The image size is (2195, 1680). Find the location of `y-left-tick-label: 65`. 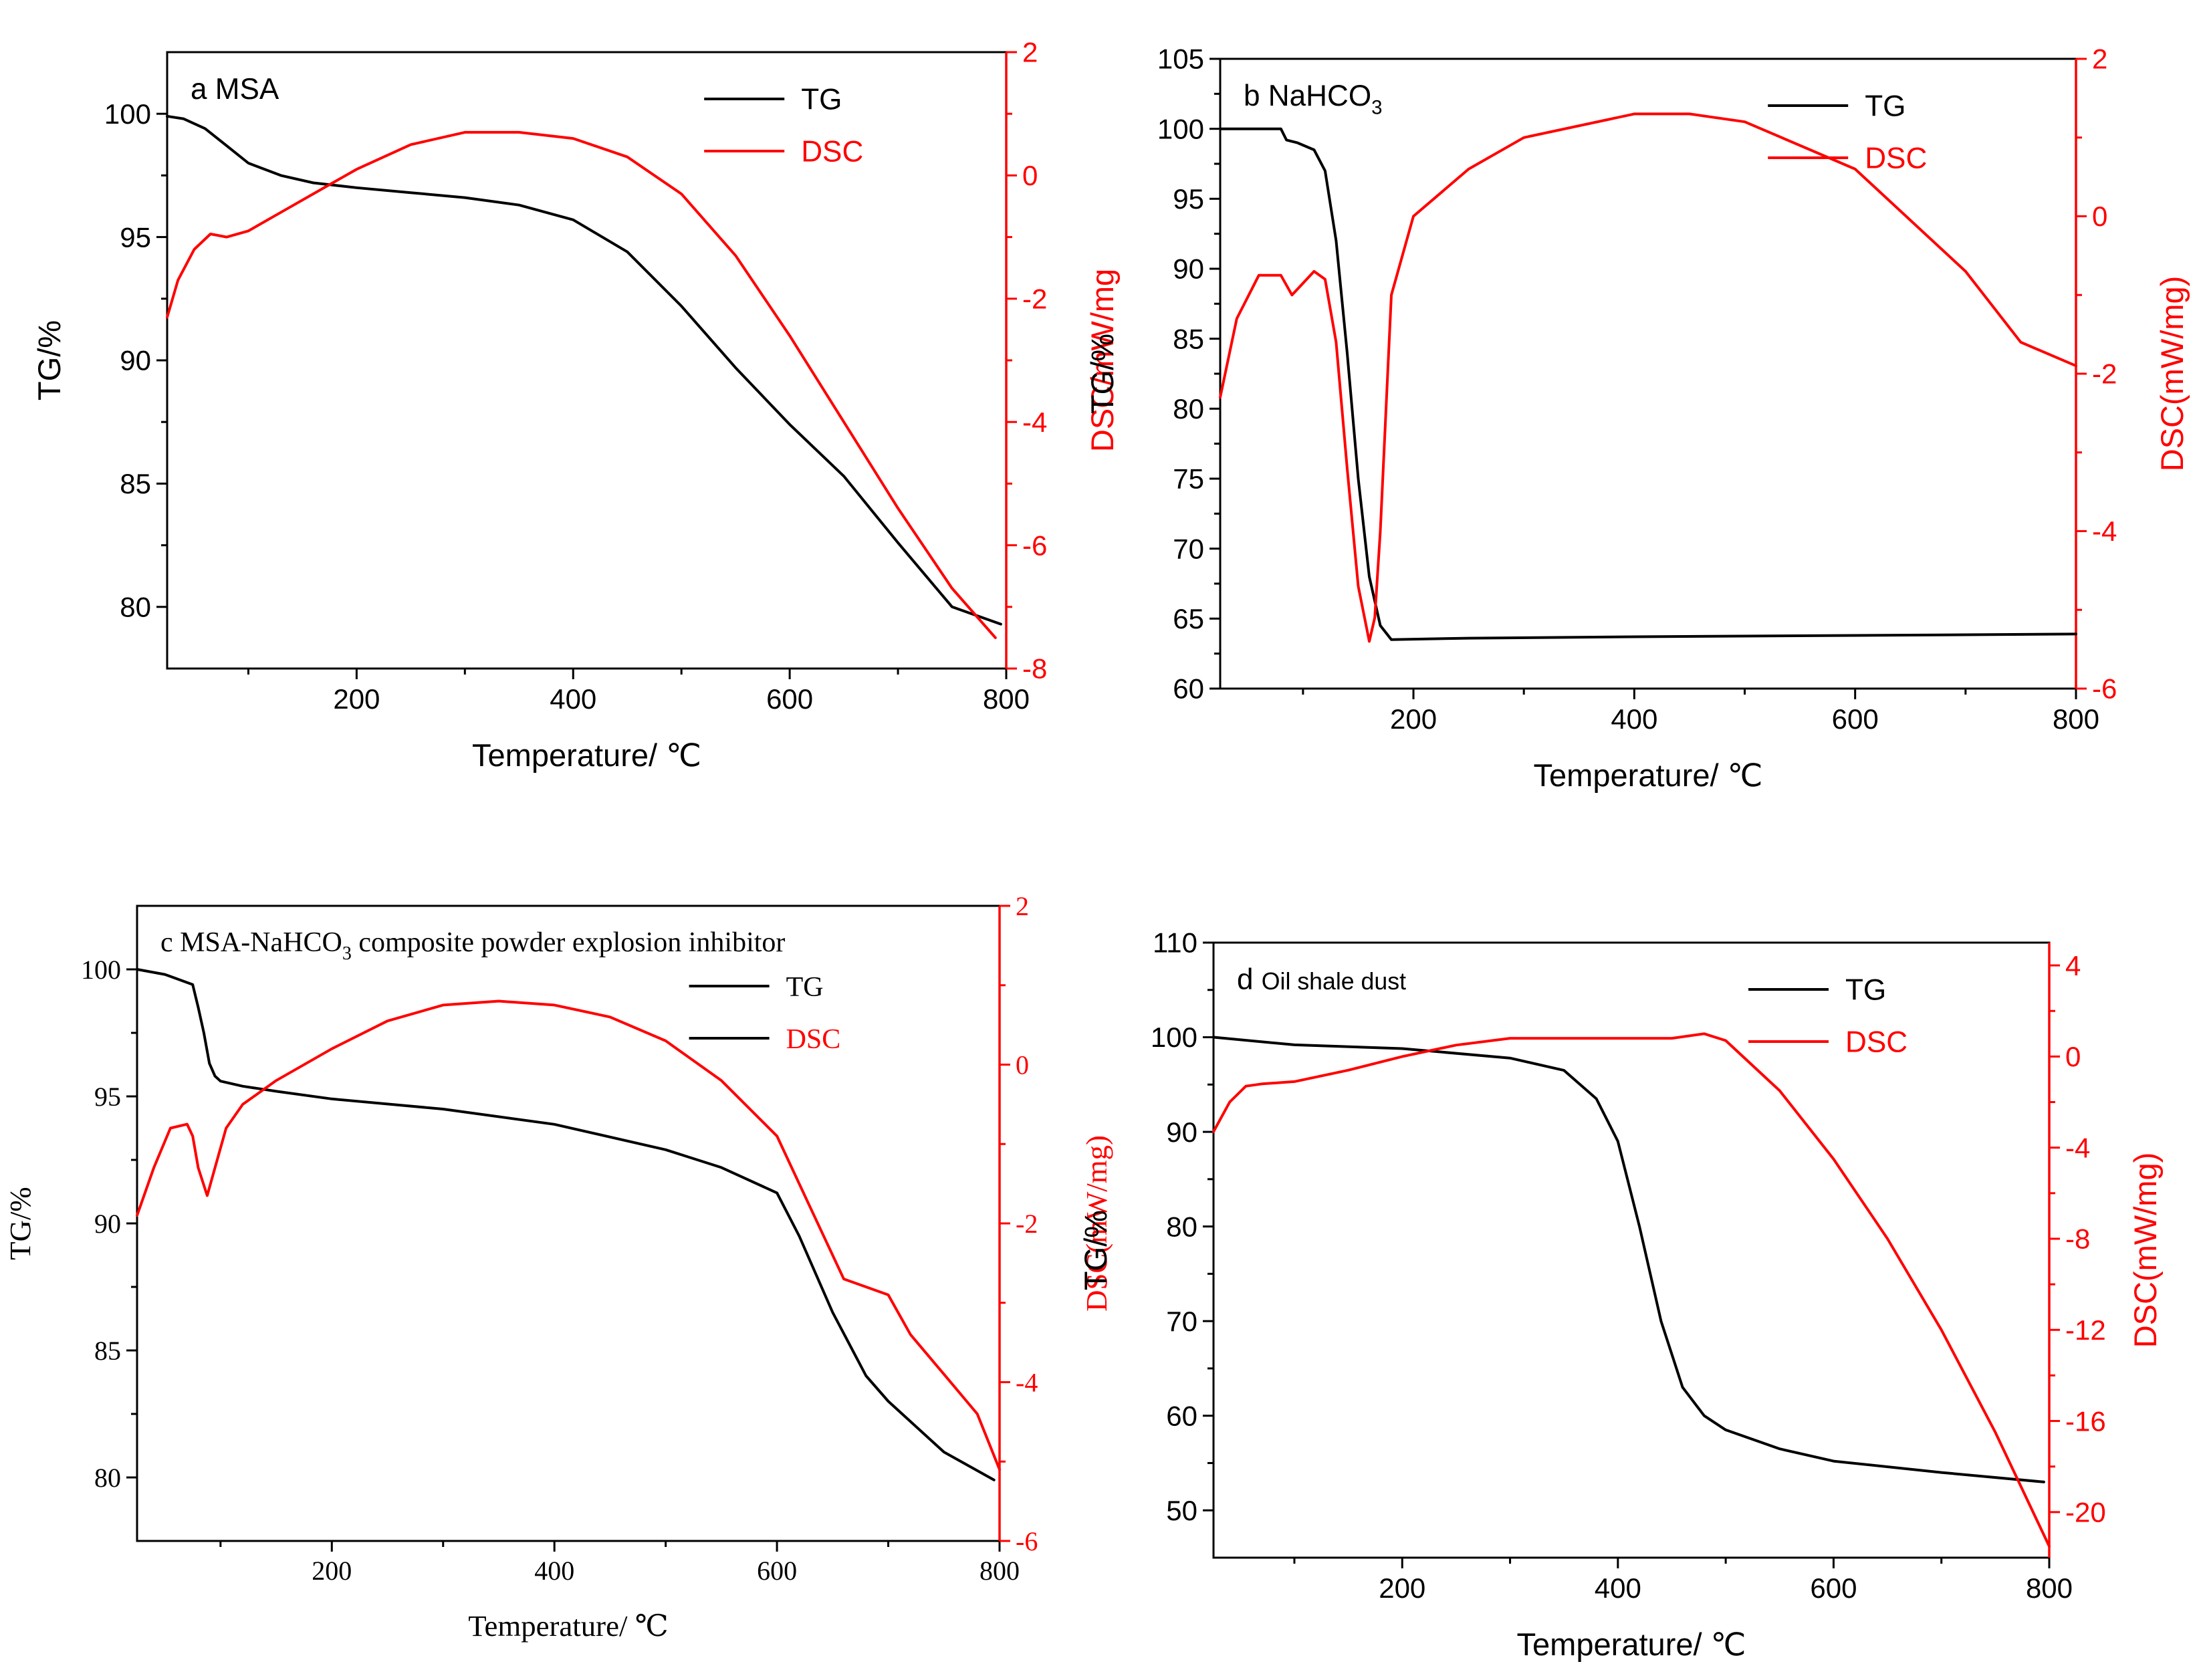

y-left-tick-label: 65 is located at coordinates (1188, 618).